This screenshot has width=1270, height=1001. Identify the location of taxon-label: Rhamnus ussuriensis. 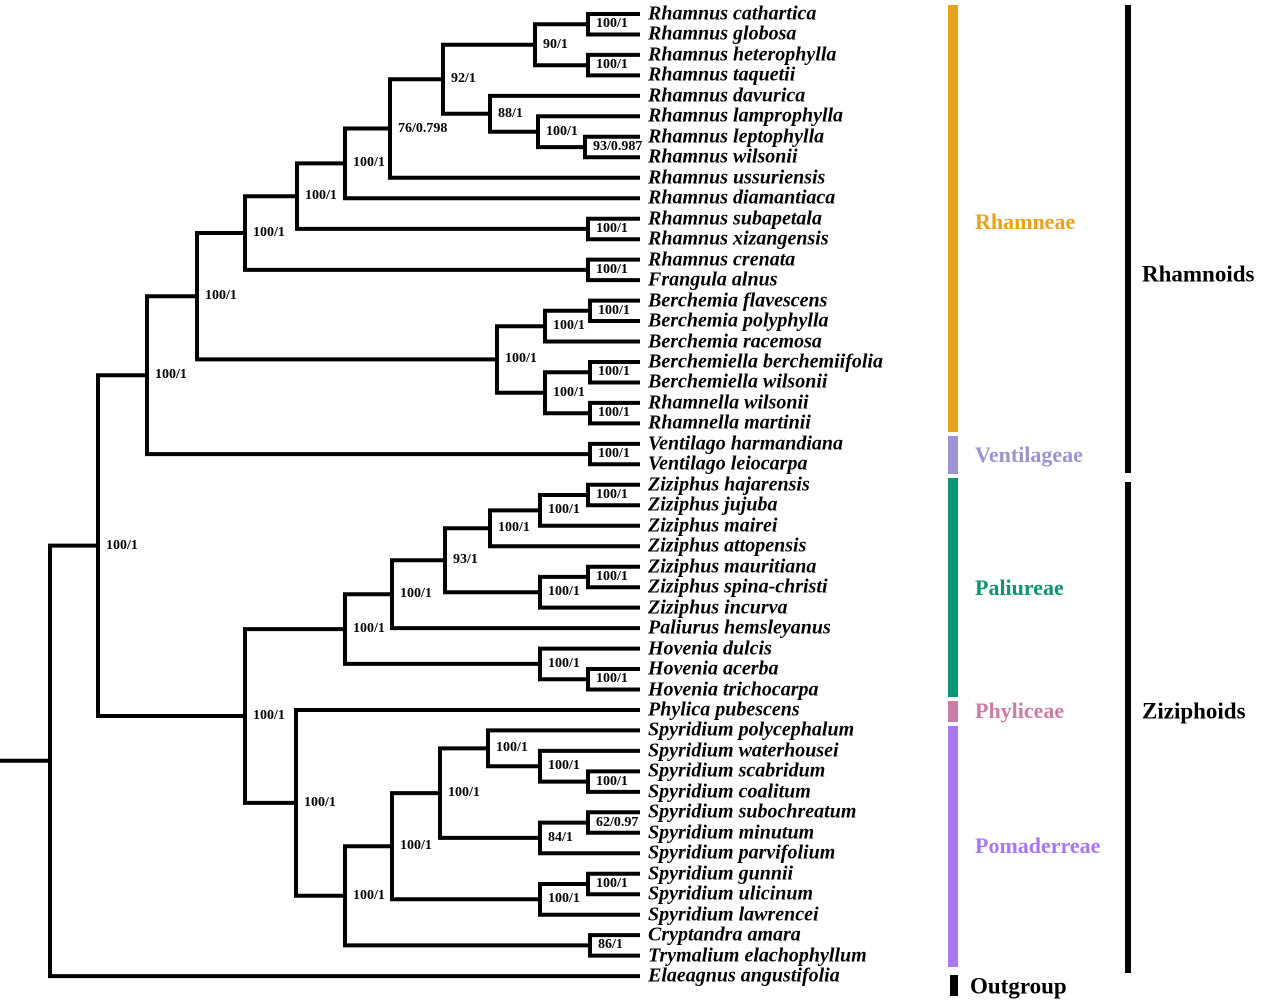
(737, 177).